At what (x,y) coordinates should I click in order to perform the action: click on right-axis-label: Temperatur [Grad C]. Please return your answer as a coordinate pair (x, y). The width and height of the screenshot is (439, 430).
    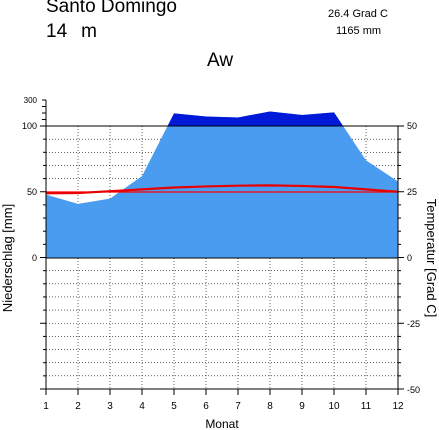
    Looking at the image, I should click on (431, 258).